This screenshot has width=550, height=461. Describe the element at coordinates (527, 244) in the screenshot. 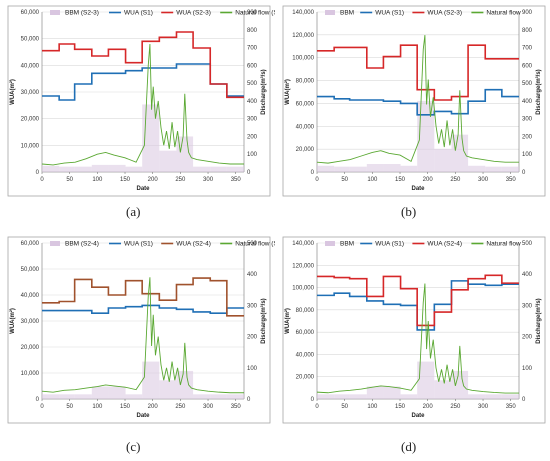

I see `ytick-right-d: 500` at that location.